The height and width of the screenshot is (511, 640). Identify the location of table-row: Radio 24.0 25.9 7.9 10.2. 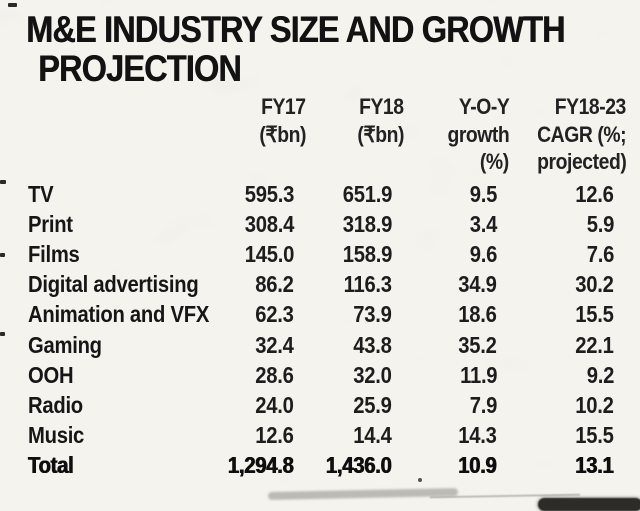
(321, 405).